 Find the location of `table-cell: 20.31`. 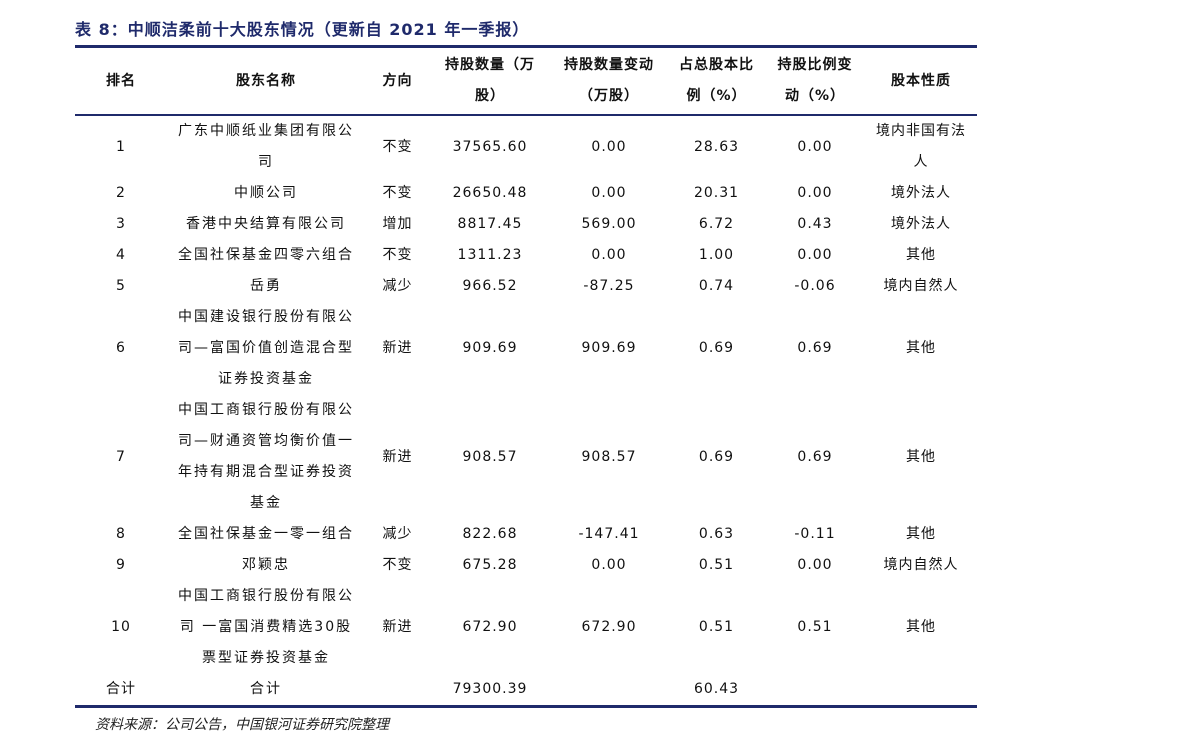

table-cell: 20.31 is located at coordinates (716, 193).